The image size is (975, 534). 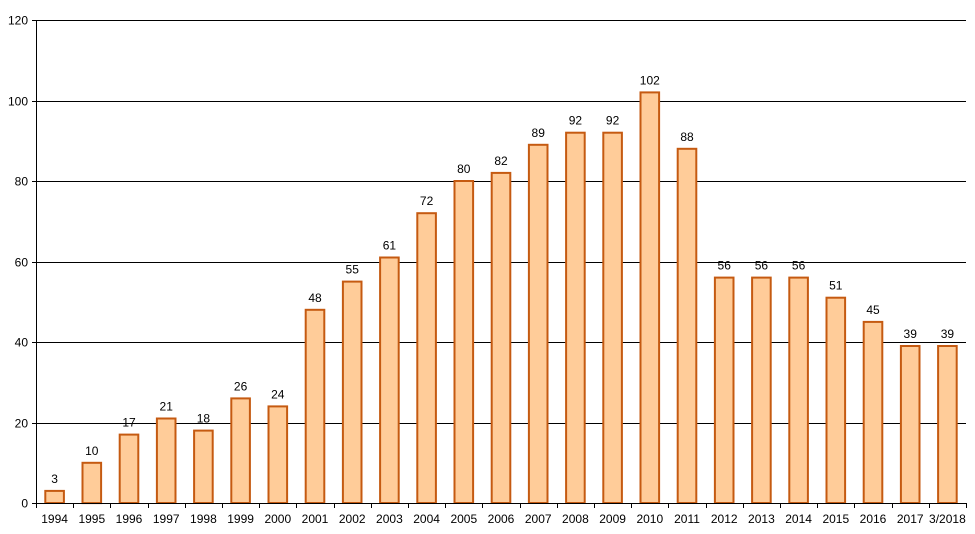 I want to click on data-label: 80, so click(x=464, y=169).